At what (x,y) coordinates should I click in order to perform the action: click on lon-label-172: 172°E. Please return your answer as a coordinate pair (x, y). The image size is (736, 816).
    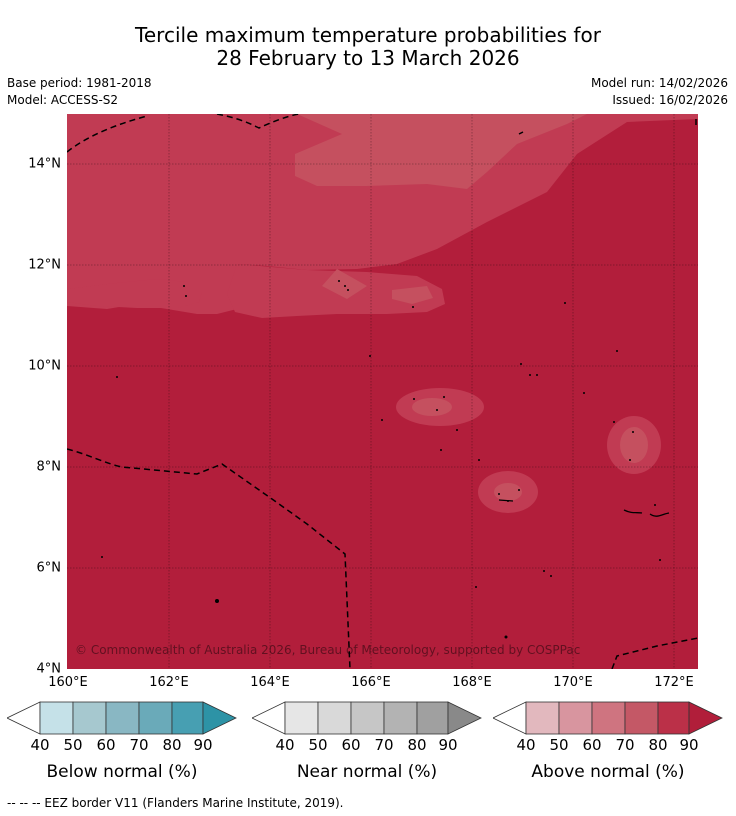
    Looking at the image, I should click on (674, 682).